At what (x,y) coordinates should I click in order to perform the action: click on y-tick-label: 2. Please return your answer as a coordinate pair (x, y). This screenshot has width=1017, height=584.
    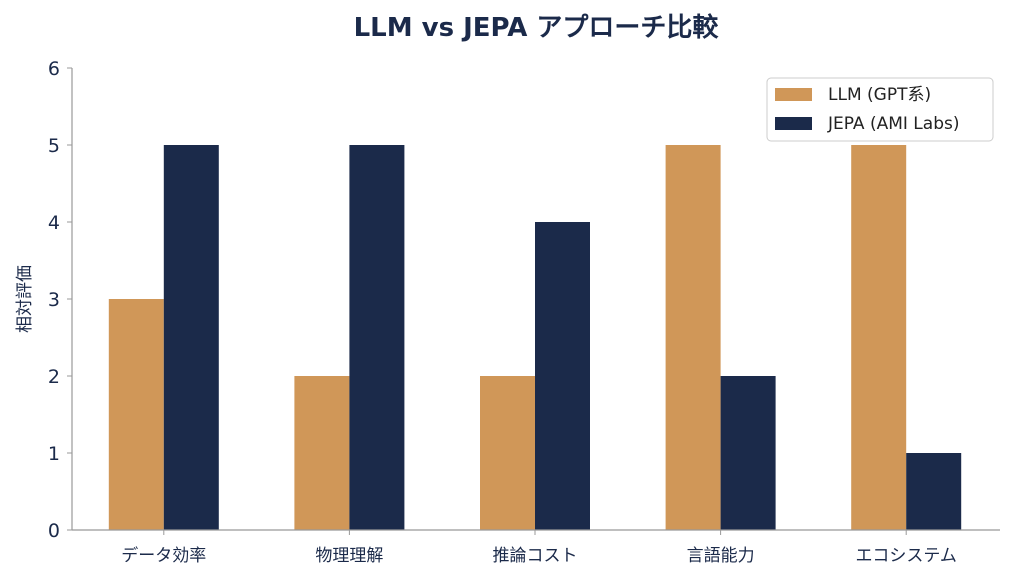
    Looking at the image, I should click on (54, 377).